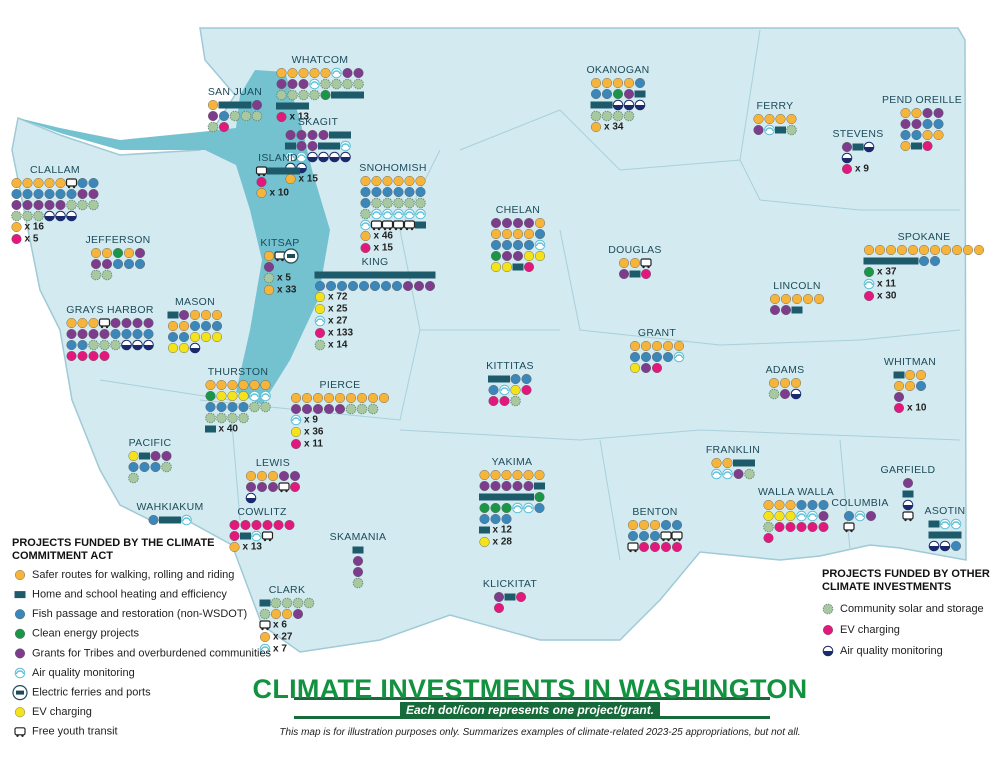 The width and height of the screenshot is (1000, 773). What do you see at coordinates (278, 158) in the screenshot?
I see `county-name: ISLAND` at bounding box center [278, 158].